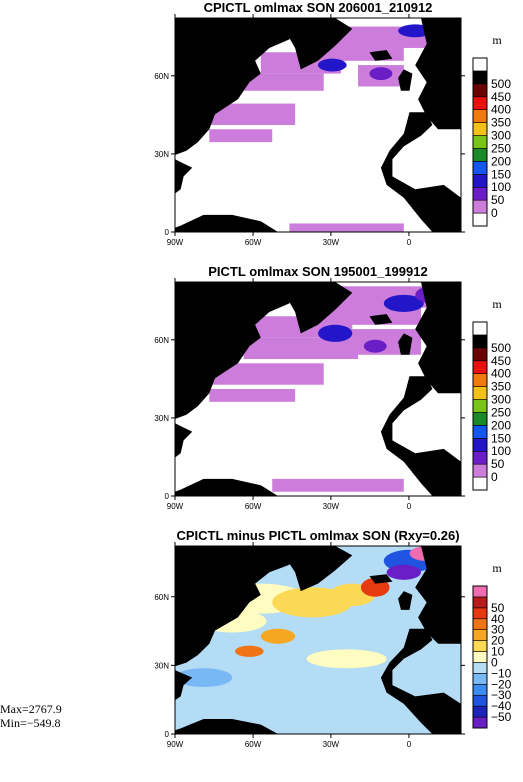 Image resolution: width=523 pixels, height=782 pixels. I want to click on colorbar-frame, so click(480, 657).